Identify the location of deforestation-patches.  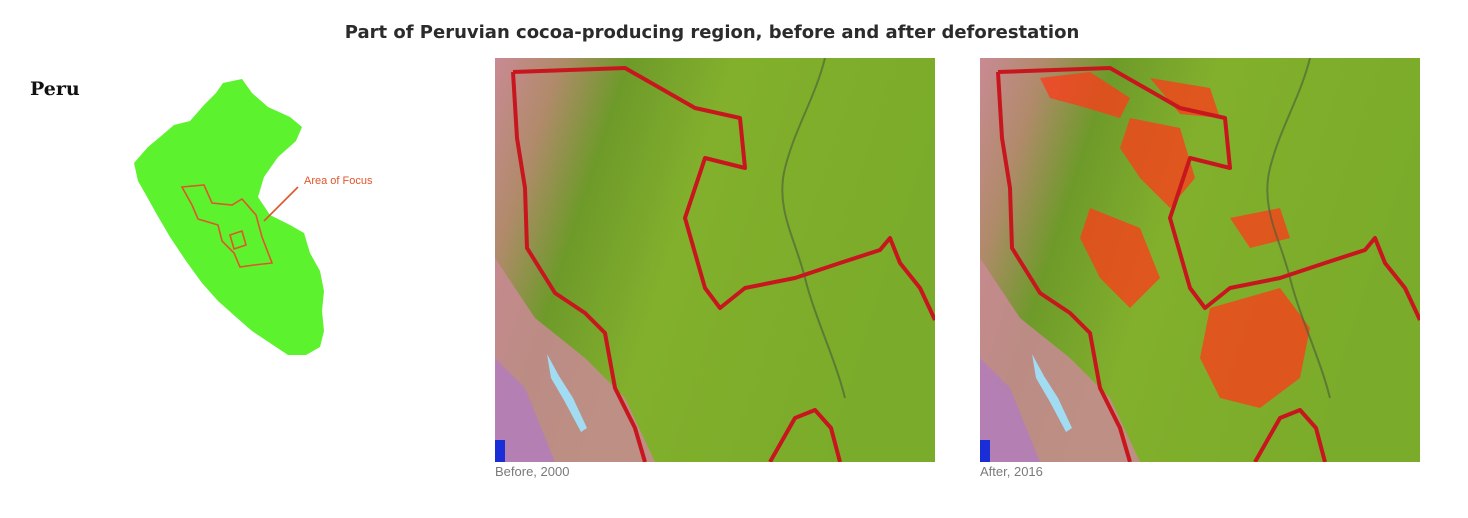
(1175, 240).